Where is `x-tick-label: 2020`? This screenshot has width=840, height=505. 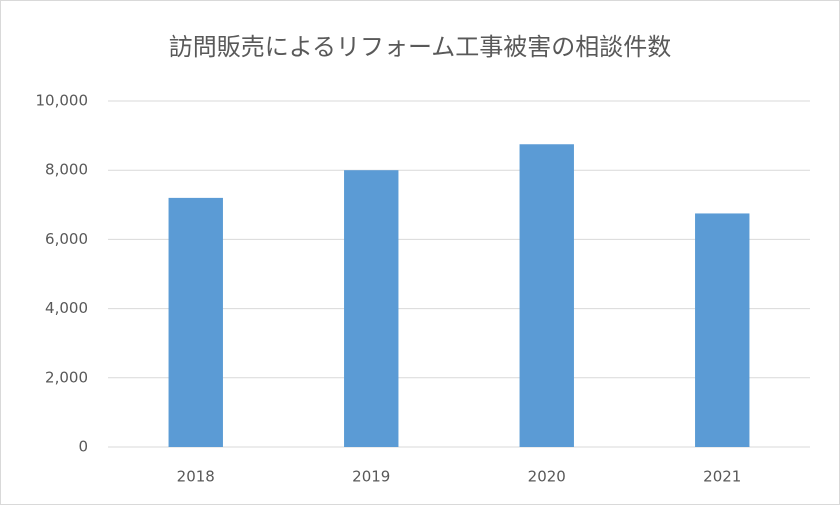
x-tick-label: 2020 is located at coordinates (547, 477).